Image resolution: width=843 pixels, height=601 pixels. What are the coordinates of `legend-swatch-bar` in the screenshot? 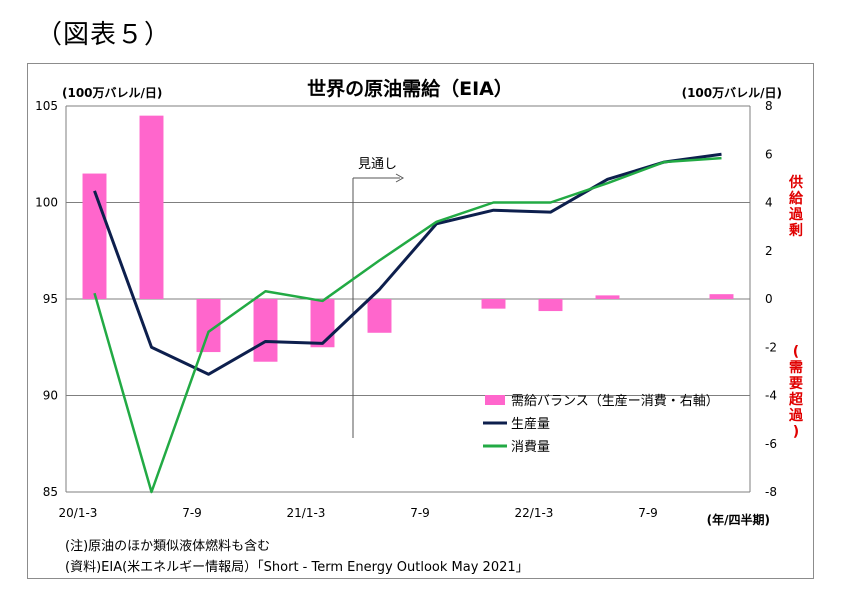 It's located at (495, 400).